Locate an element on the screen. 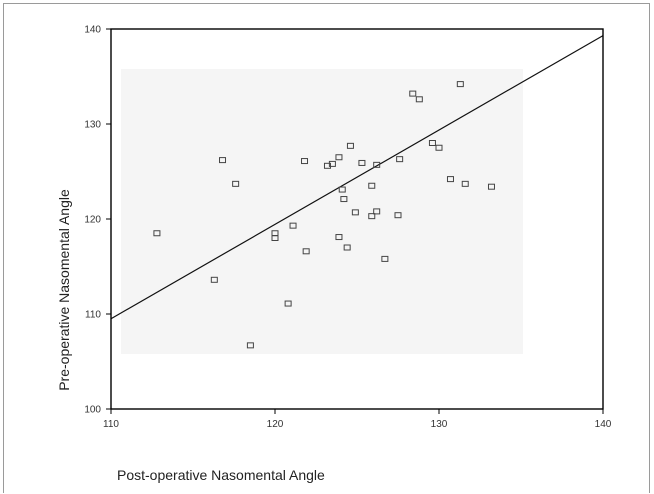  x-tick-label: 120 is located at coordinates (275, 424).